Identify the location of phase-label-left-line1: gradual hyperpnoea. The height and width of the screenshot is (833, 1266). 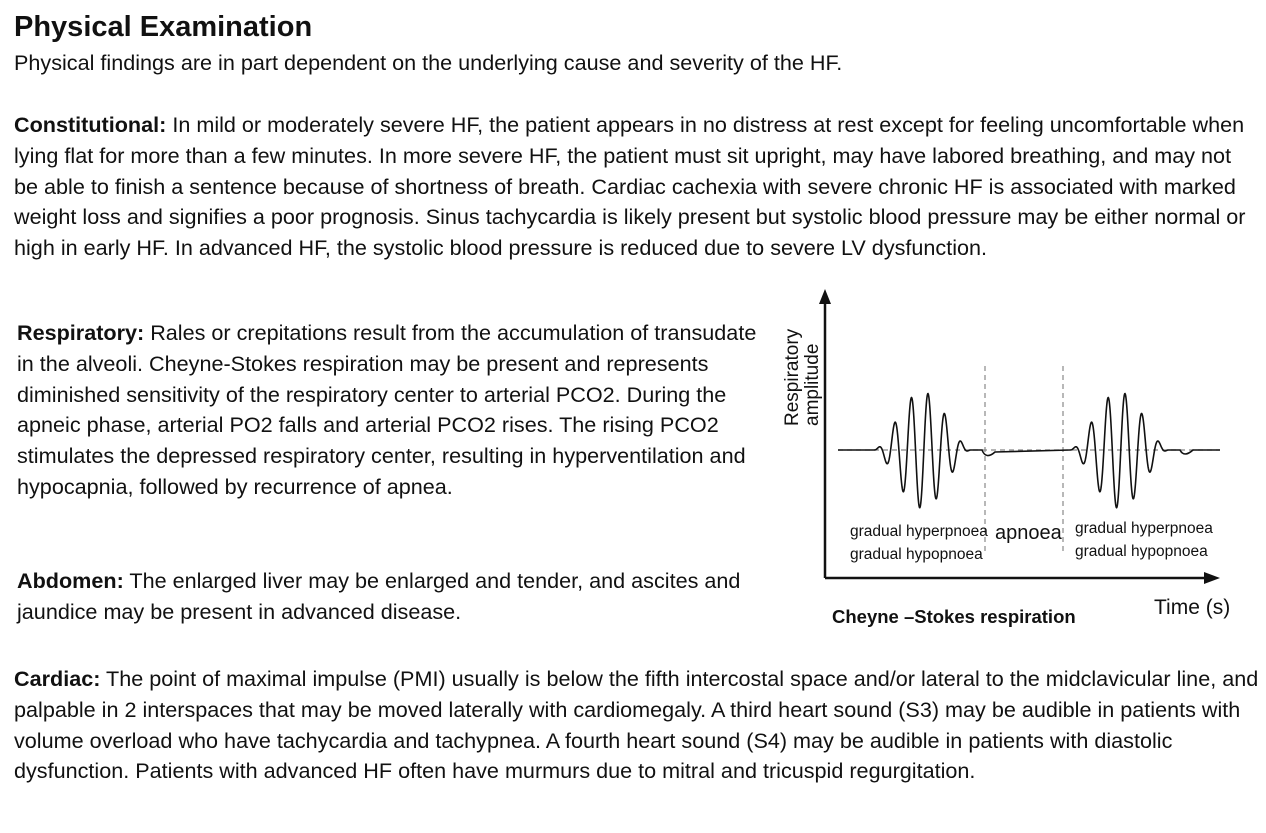
(919, 531).